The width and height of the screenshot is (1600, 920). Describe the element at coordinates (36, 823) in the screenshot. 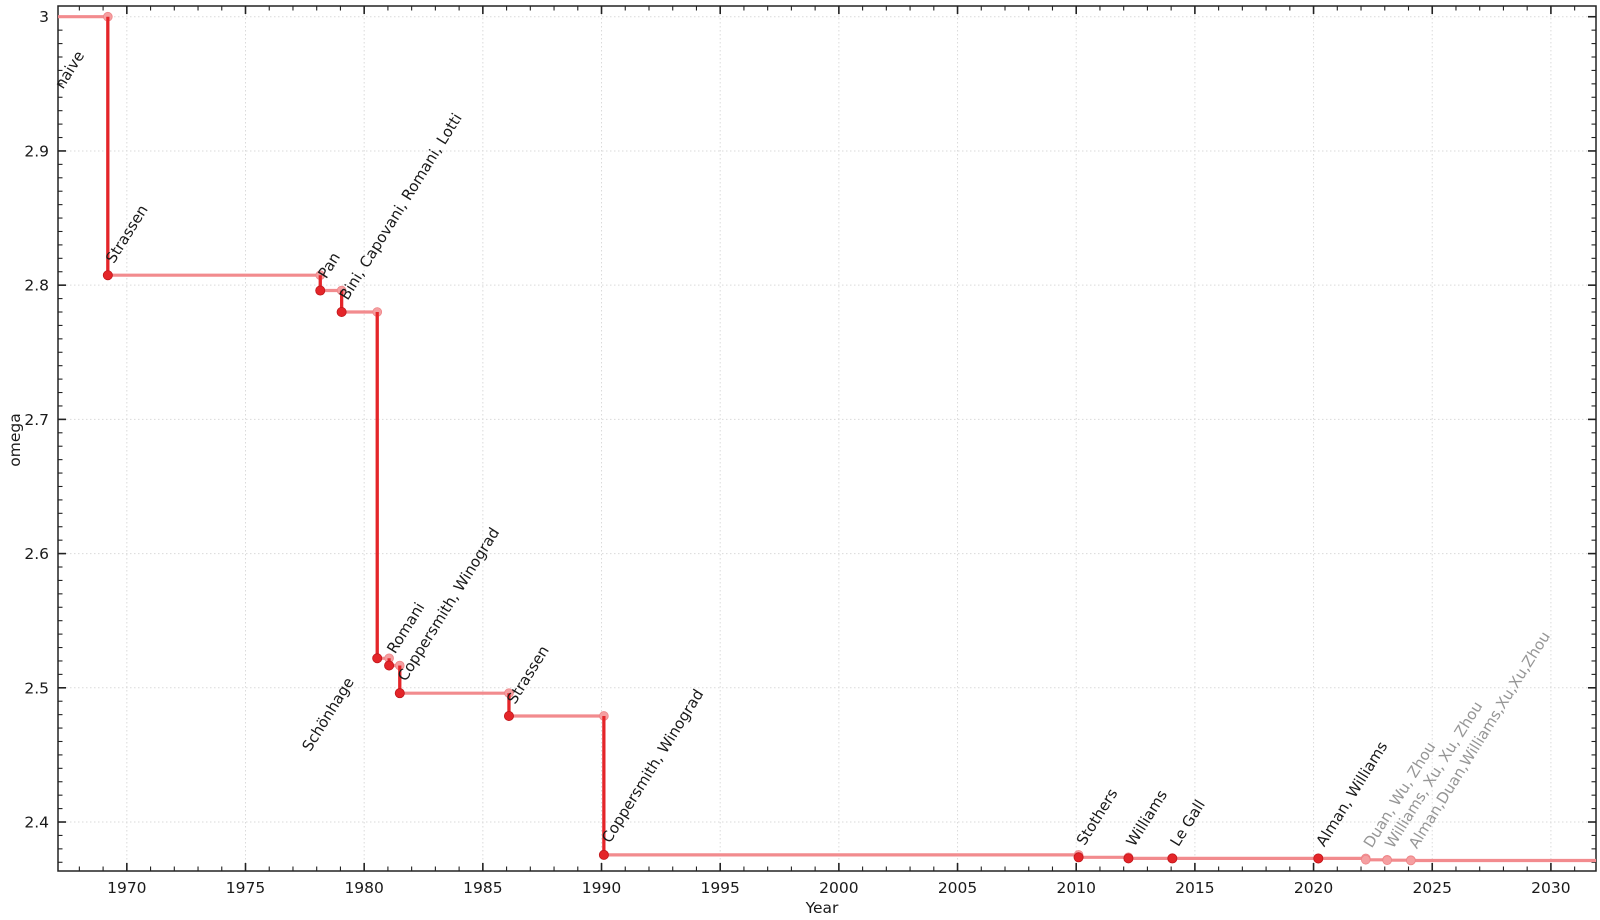

I see `y-tick-label-2-4: 2.4` at that location.